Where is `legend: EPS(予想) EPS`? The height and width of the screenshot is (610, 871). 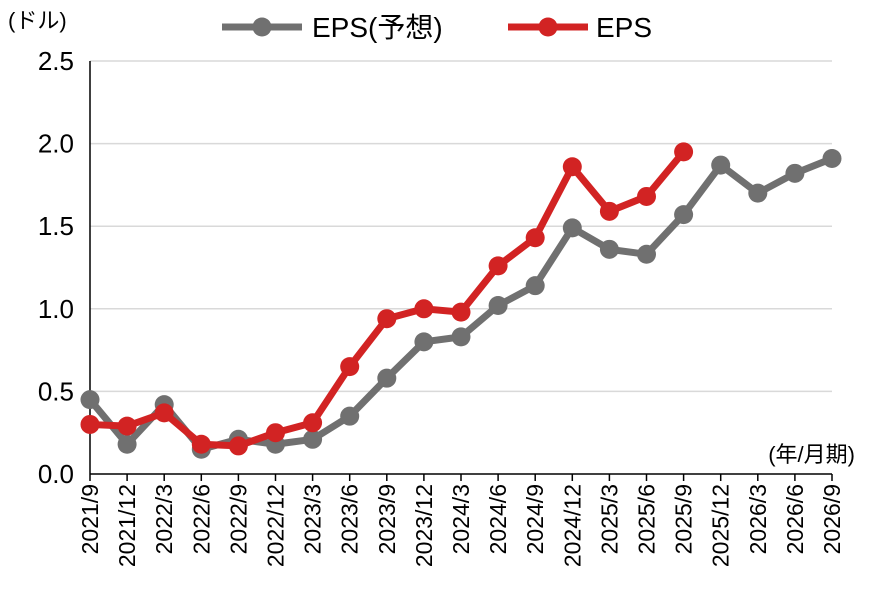 legend: EPS(予想) EPS is located at coordinates (437, 27).